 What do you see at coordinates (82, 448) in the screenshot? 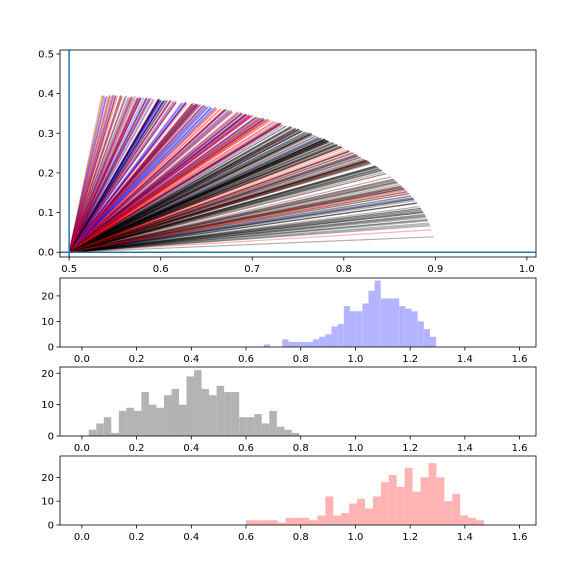
I see `x-tick-label: 0.0` at bounding box center [82, 448].